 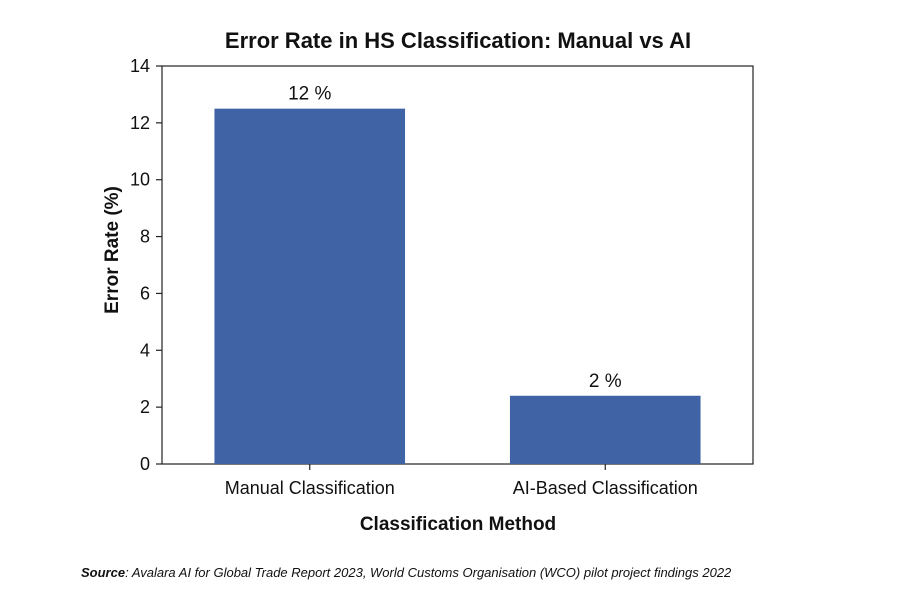 I want to click on data-label: 2 %, so click(x=605, y=381).